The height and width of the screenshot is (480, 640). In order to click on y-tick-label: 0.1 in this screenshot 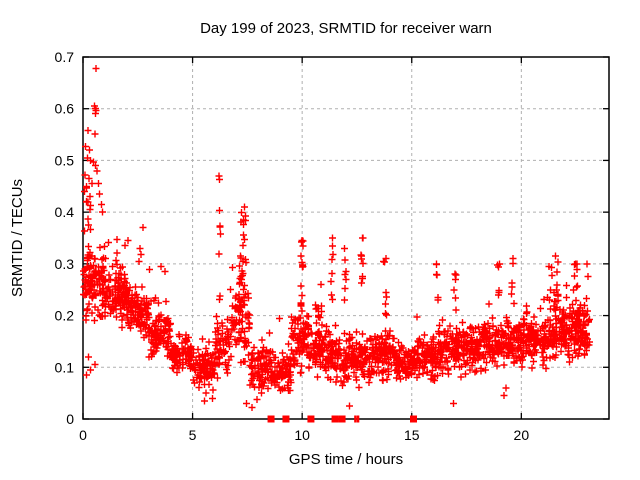, I will do `click(65, 367)`.